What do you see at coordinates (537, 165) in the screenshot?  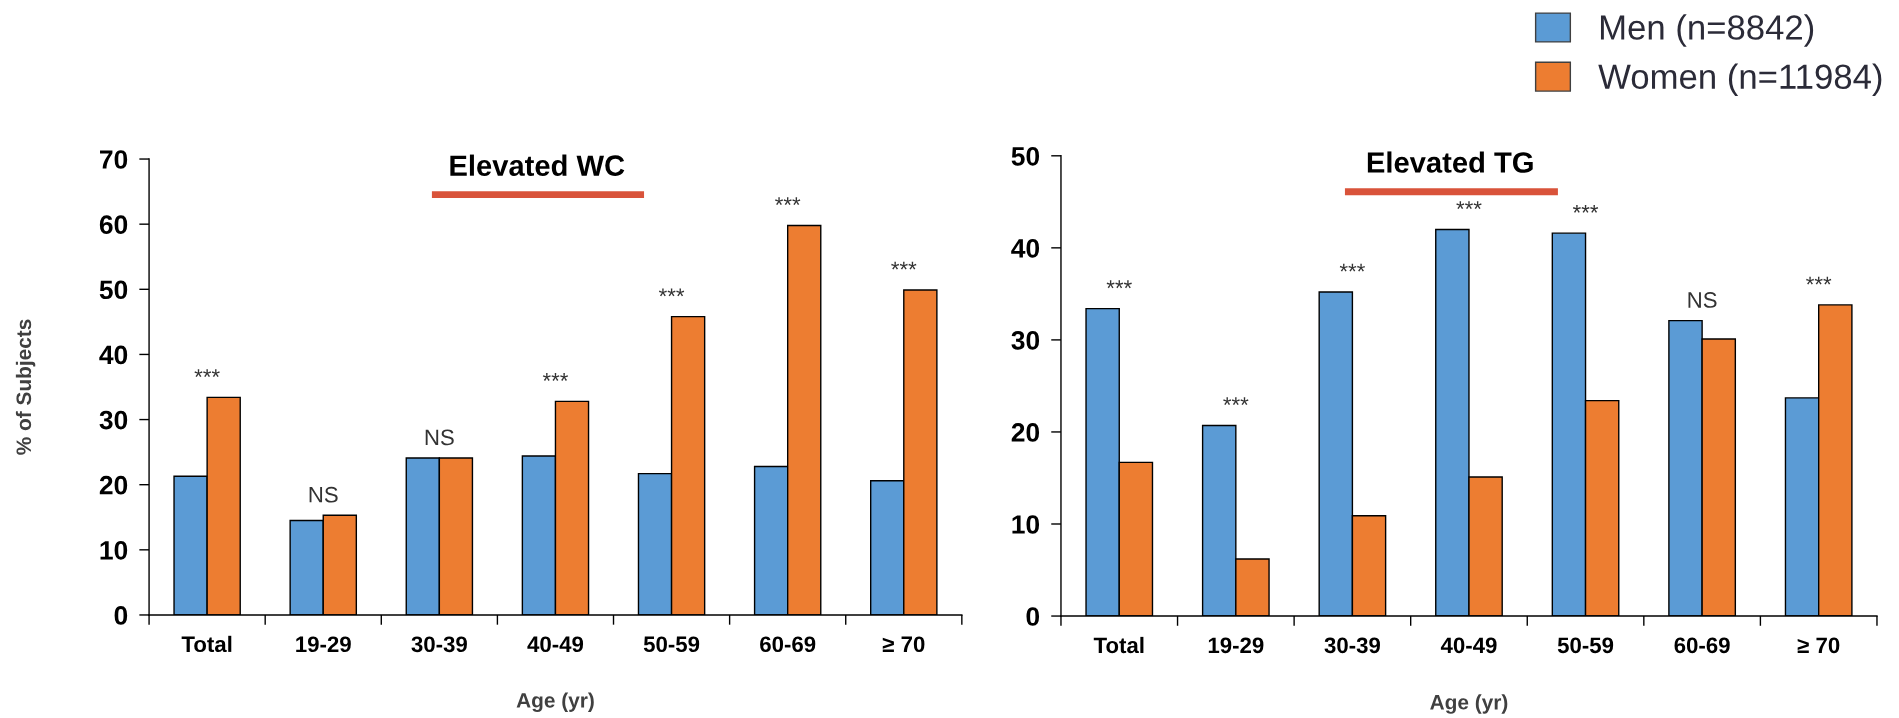 I see `chart-title: Elevated WC` at bounding box center [537, 165].